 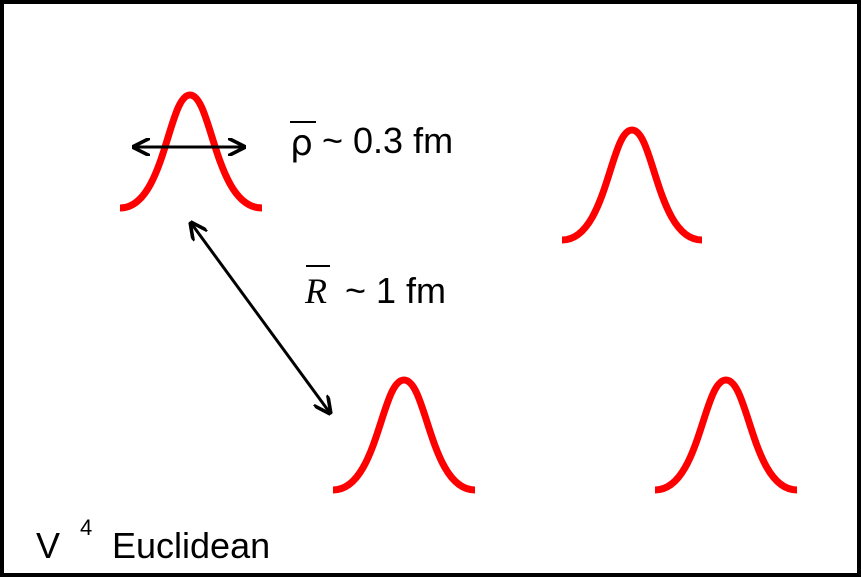 What do you see at coordinates (387, 140) in the screenshot?
I see `rho-label: ~ 0.3 fm` at bounding box center [387, 140].